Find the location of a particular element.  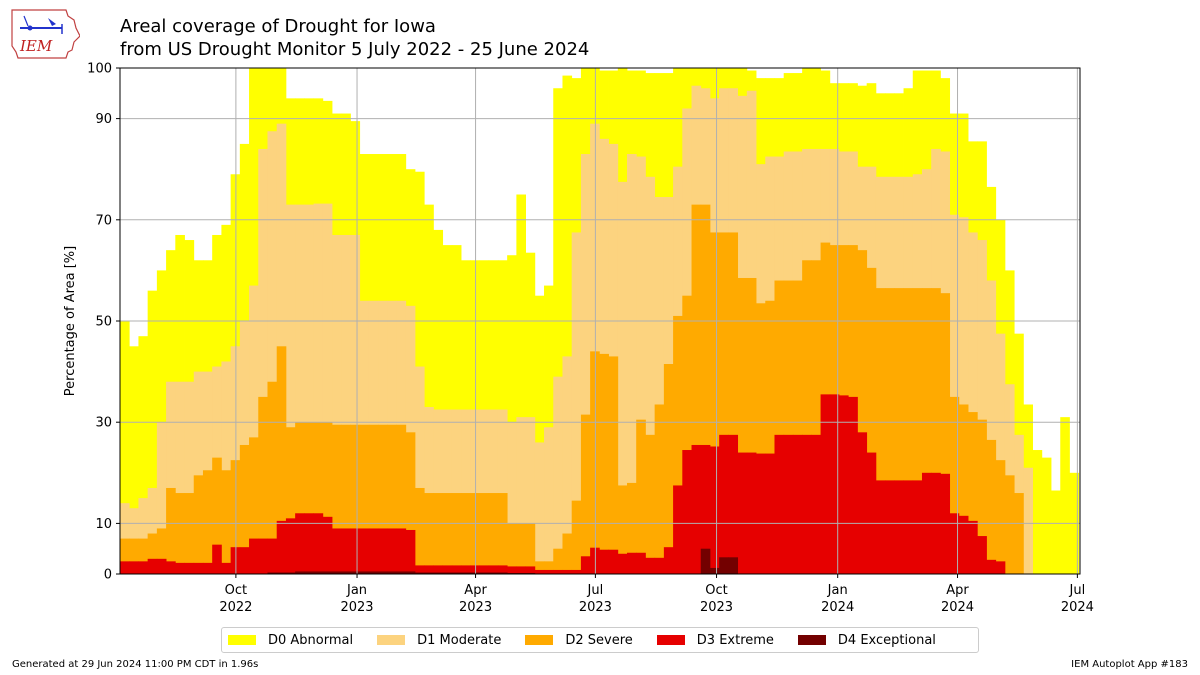

legend-item-D4: D4 Exceptional is located at coordinates (866, 640).